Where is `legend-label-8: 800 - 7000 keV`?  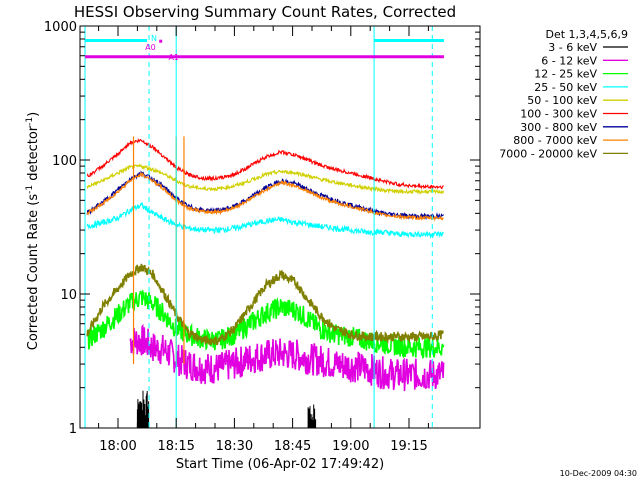
legend-label-8: 800 - 7000 keV is located at coordinates (555, 140).